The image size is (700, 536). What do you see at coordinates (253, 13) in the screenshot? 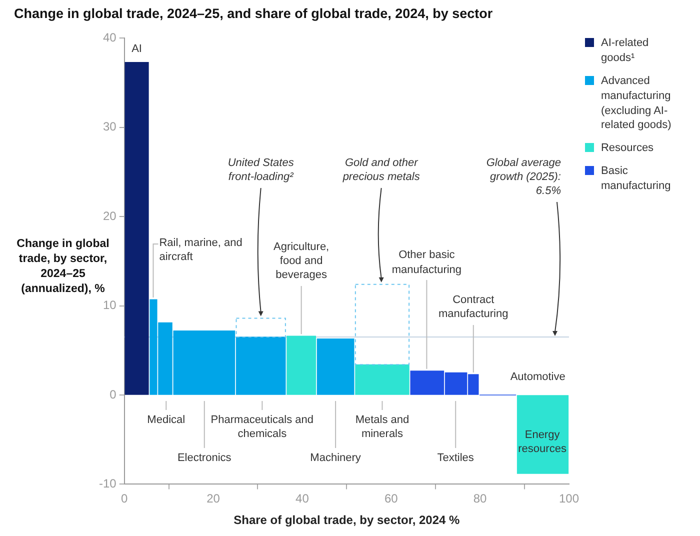
I see `chart-title: Change in global trade, 2024–25, and share of global trade, 2024, by sector` at bounding box center [253, 13].